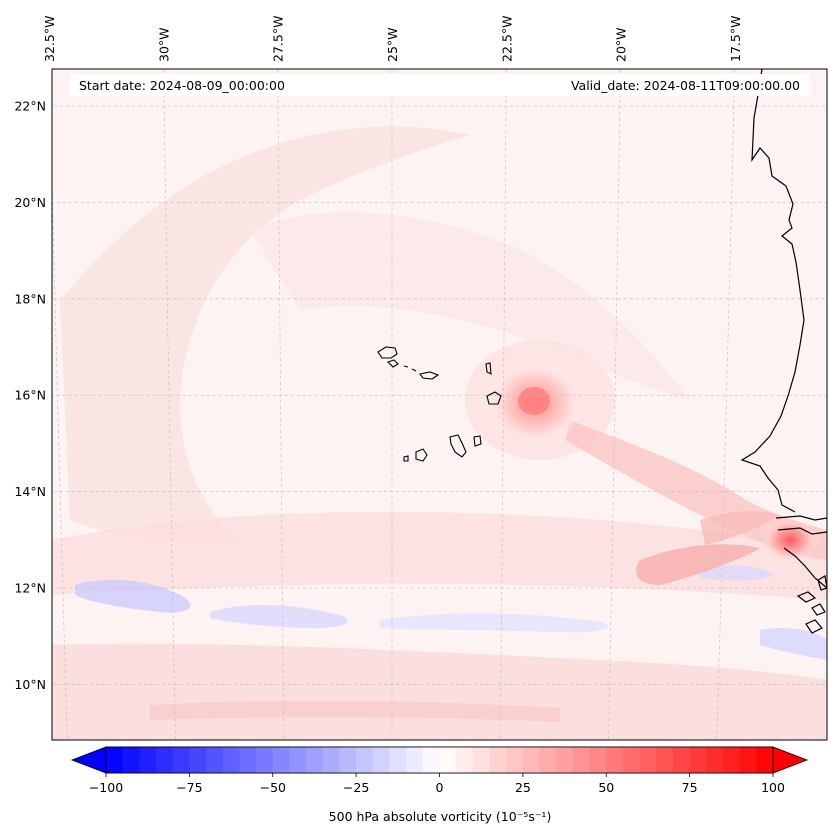 The height and width of the screenshot is (839, 837). What do you see at coordinates (392, 44) in the screenshot?
I see `longitude-tick-label: 25°W` at bounding box center [392, 44].